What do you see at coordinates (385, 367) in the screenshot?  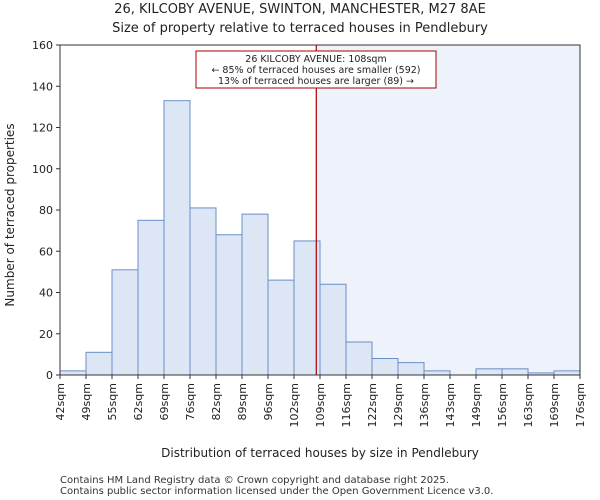 I see `bar-122sqm` at bounding box center [385, 367].